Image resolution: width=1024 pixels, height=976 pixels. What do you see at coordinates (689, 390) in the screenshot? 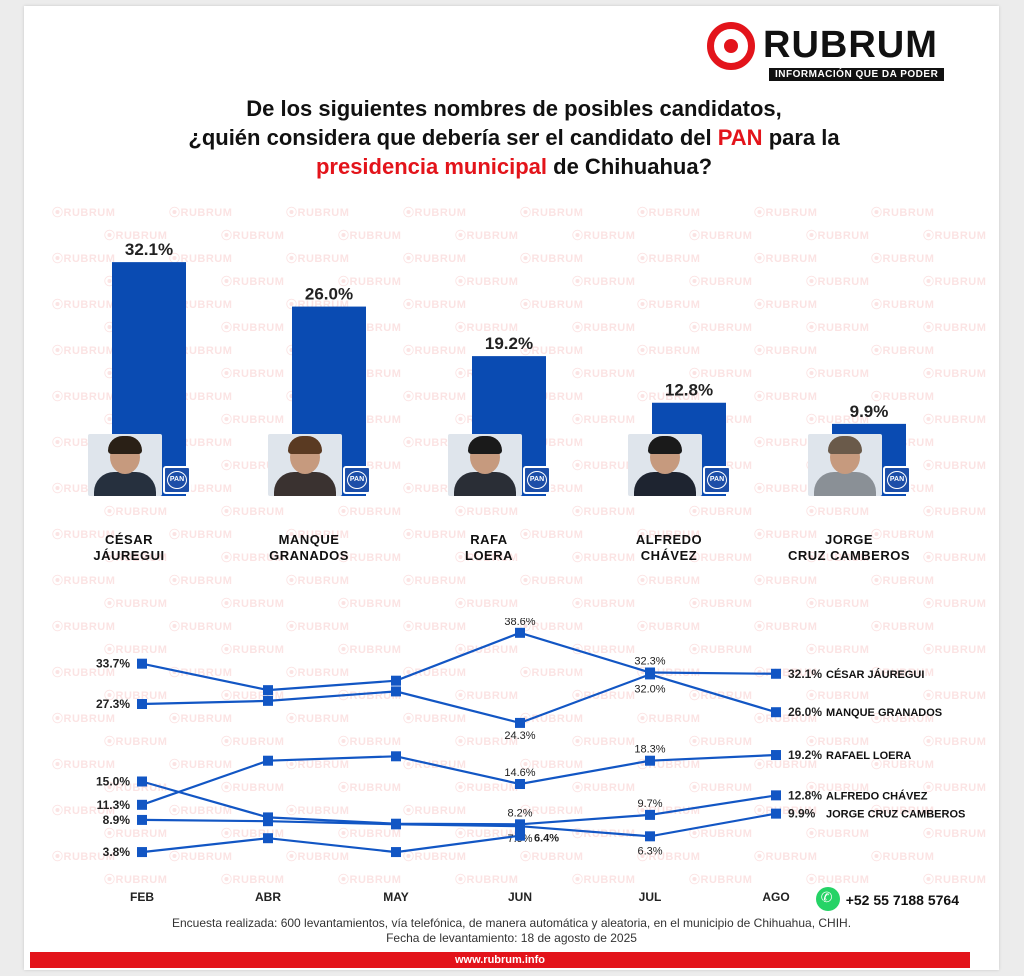
I see `bar-value-label: 12.8%` at bounding box center [689, 390].